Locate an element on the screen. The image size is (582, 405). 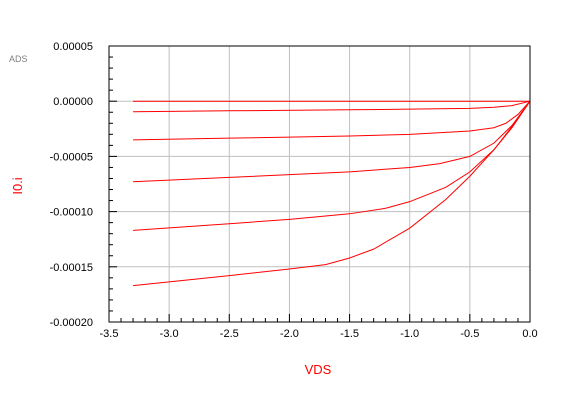
y-axis-title: I0.i is located at coordinates (17, 185).